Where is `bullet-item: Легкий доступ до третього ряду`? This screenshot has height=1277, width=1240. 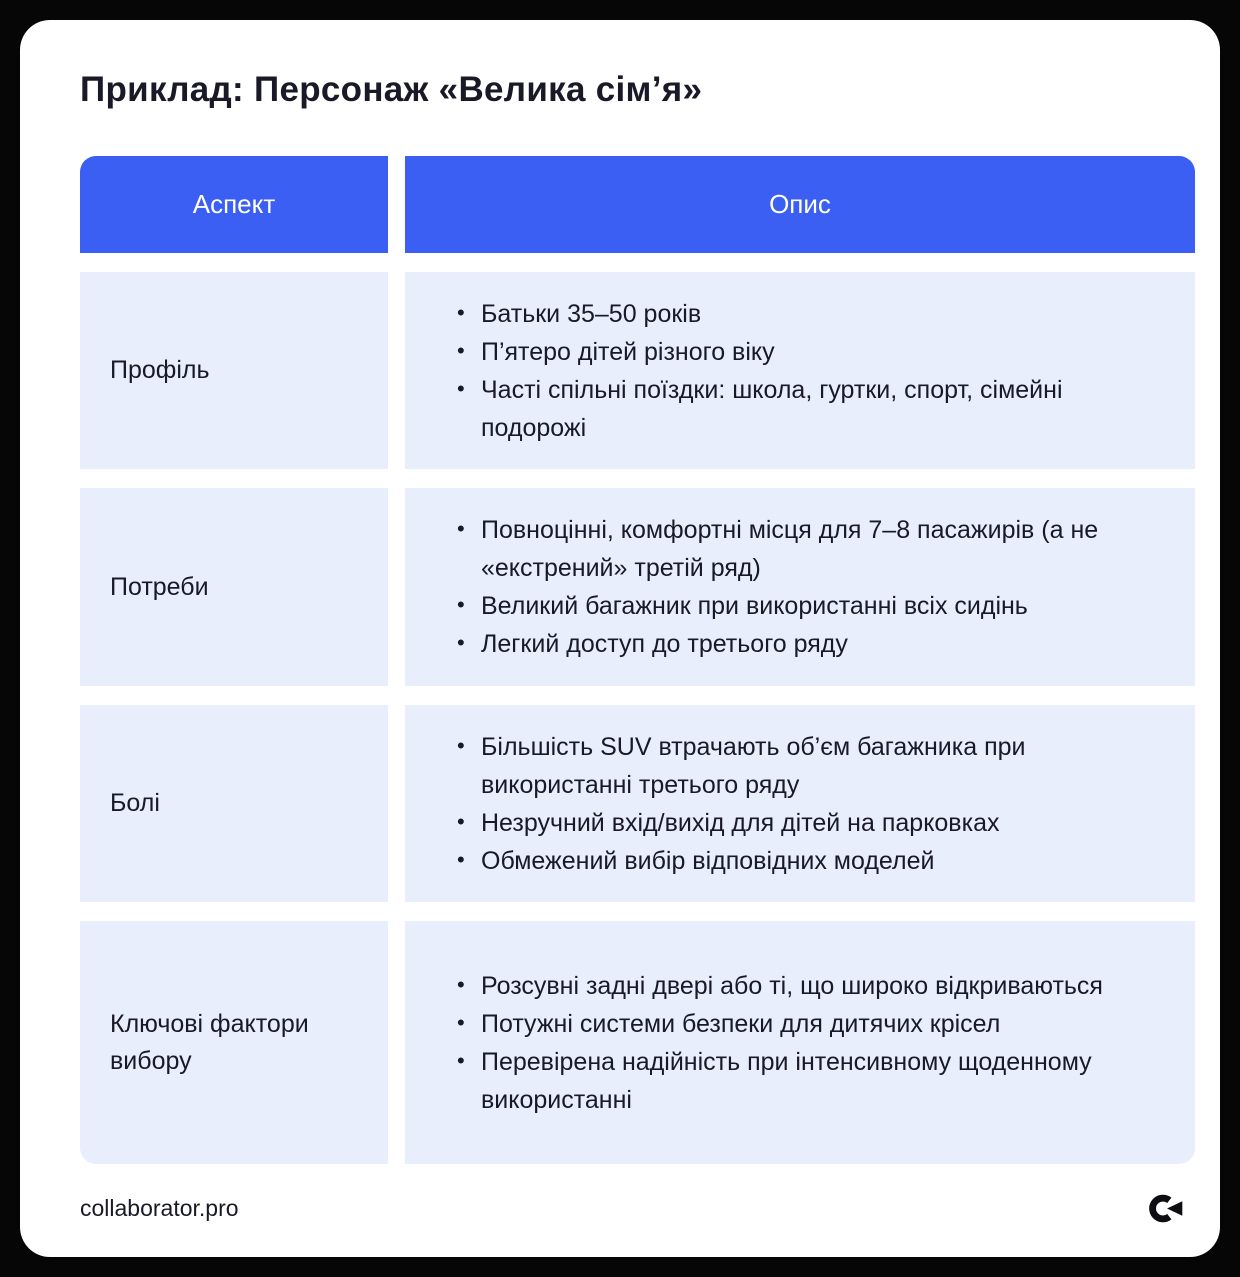 bullet-item: Легкий доступ до третього ряду is located at coordinates (803, 643).